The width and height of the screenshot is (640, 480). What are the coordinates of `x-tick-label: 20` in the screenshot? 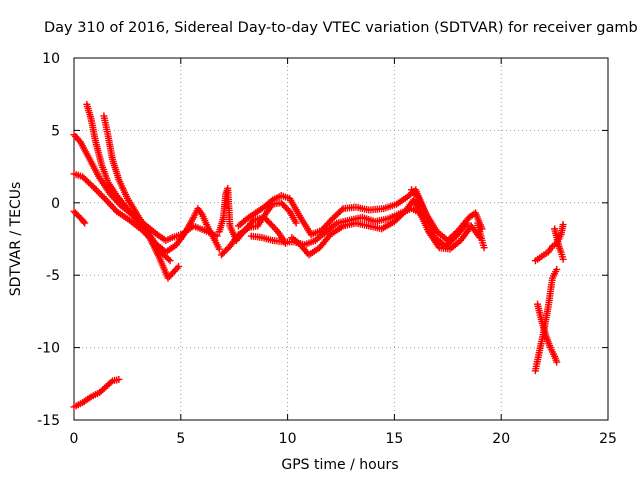 It's located at (501, 439).